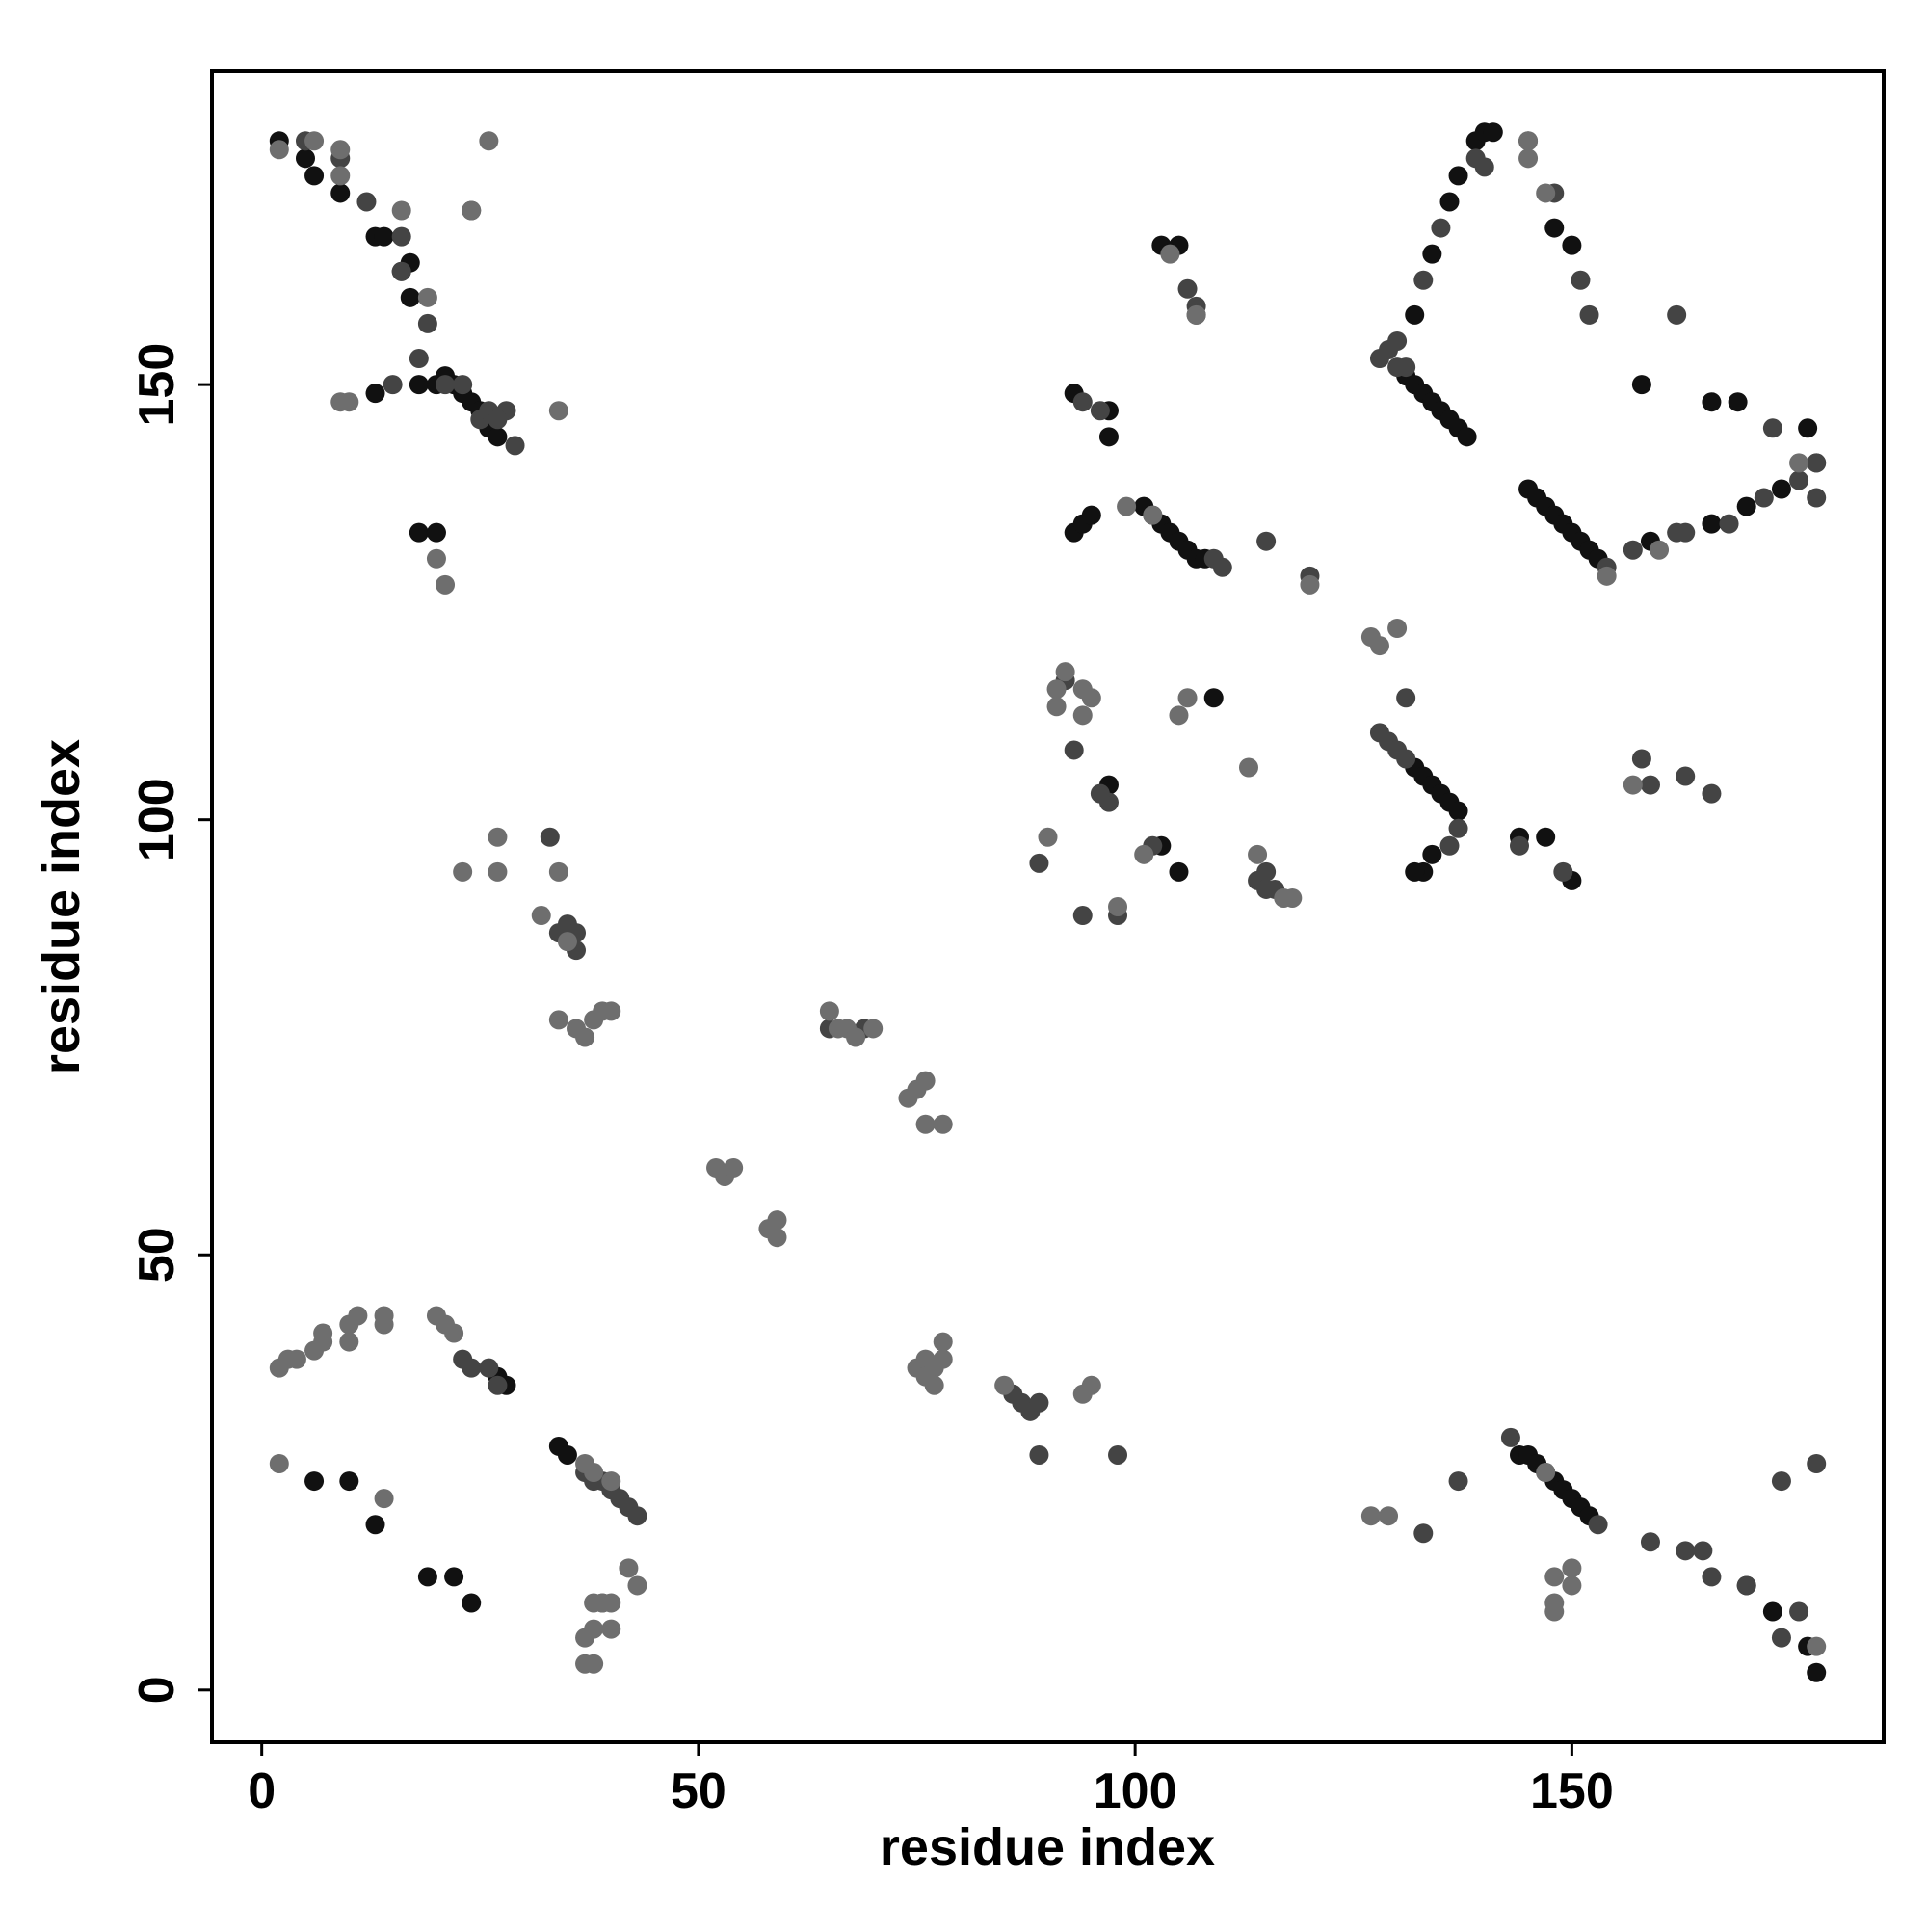 This screenshot has height=1932, width=1927. Describe the element at coordinates (157, 1255) in the screenshot. I see `y-tick-label: 50` at that location.